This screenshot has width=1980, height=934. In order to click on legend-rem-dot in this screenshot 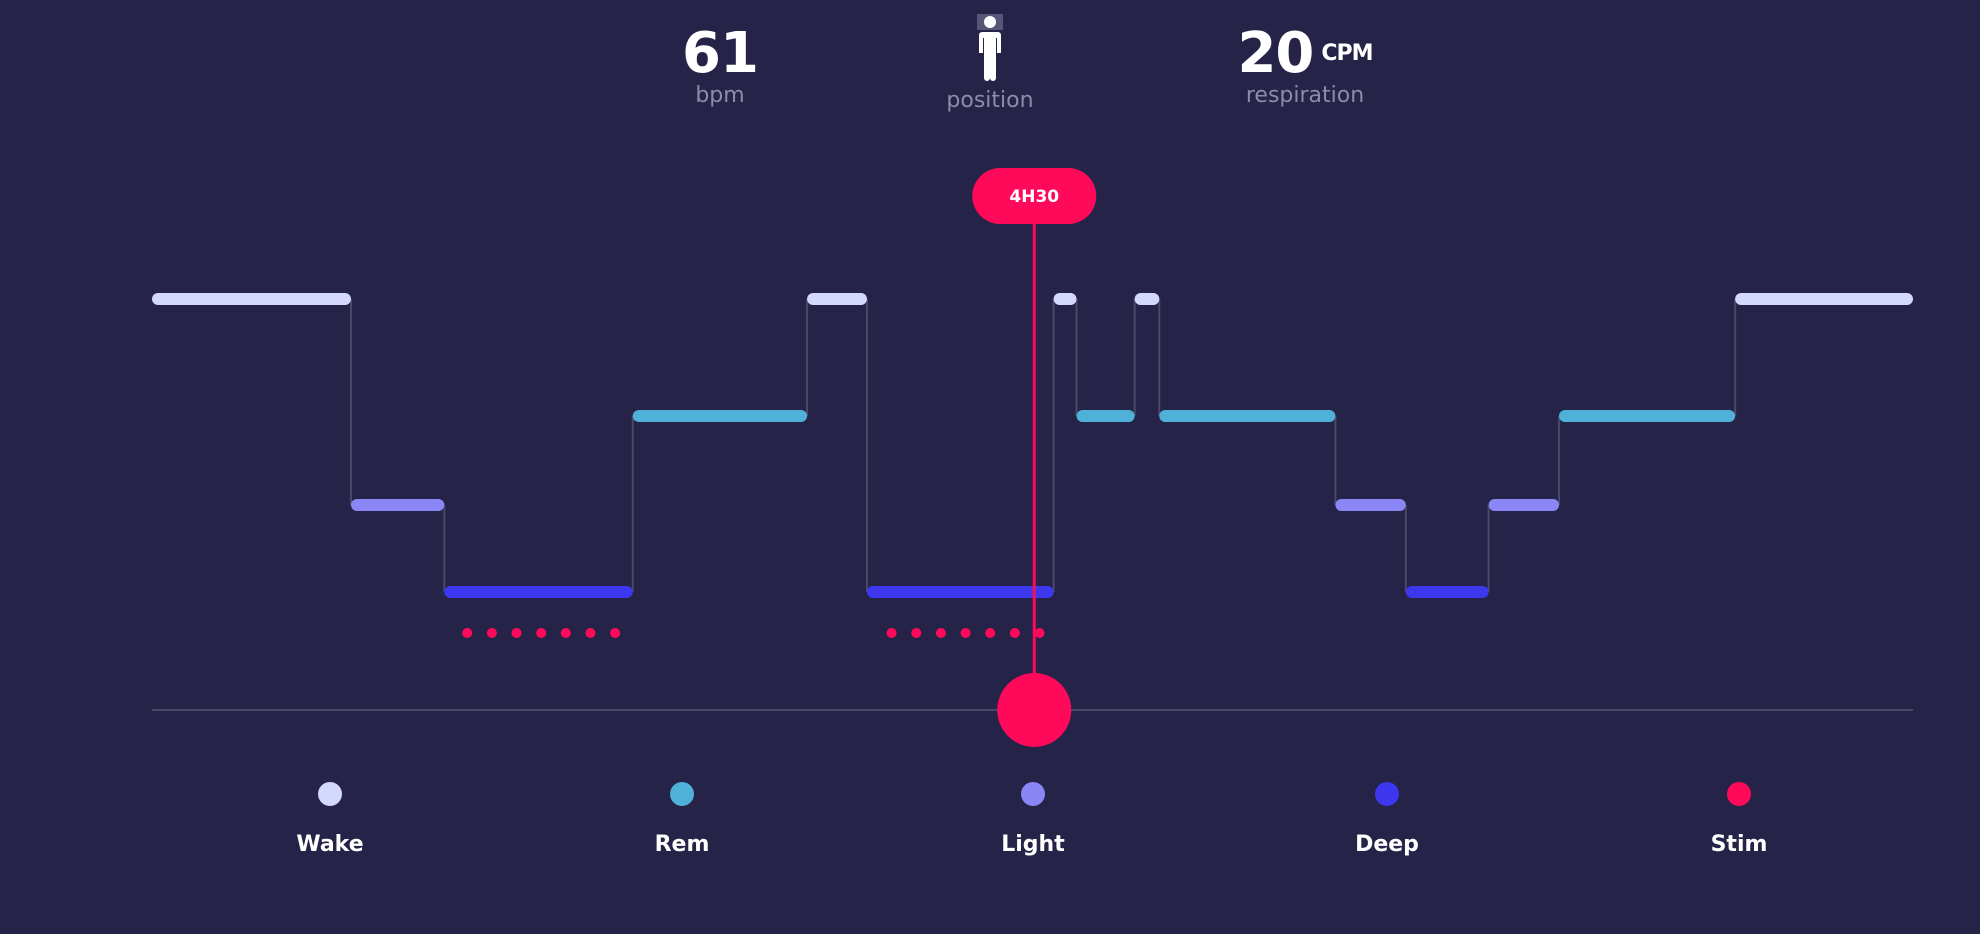, I will do `click(682, 794)`.